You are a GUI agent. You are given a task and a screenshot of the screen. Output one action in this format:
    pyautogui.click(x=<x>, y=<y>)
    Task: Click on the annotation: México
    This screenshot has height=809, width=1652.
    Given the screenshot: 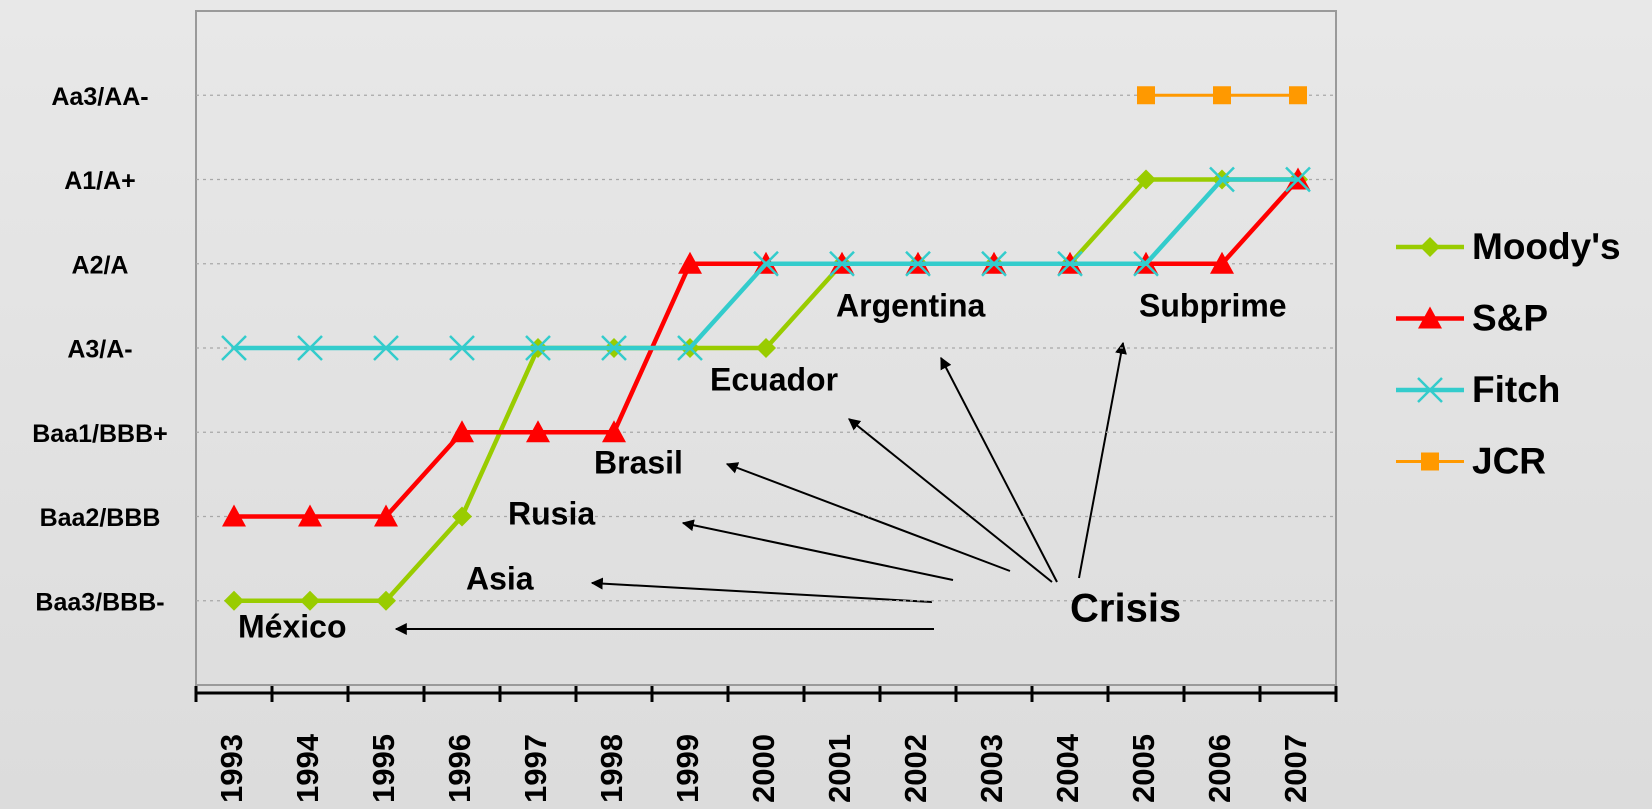 What is the action you would take?
    pyautogui.click(x=292, y=626)
    